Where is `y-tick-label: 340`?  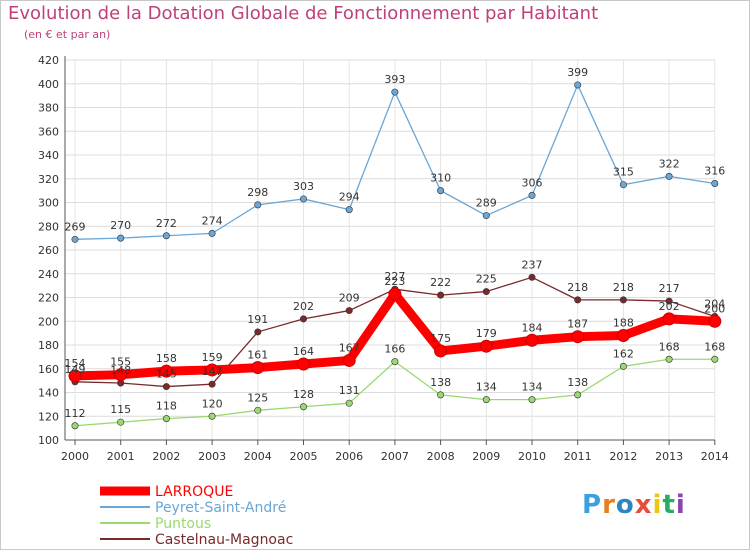
y-tick-label: 340 is located at coordinates (48, 155).